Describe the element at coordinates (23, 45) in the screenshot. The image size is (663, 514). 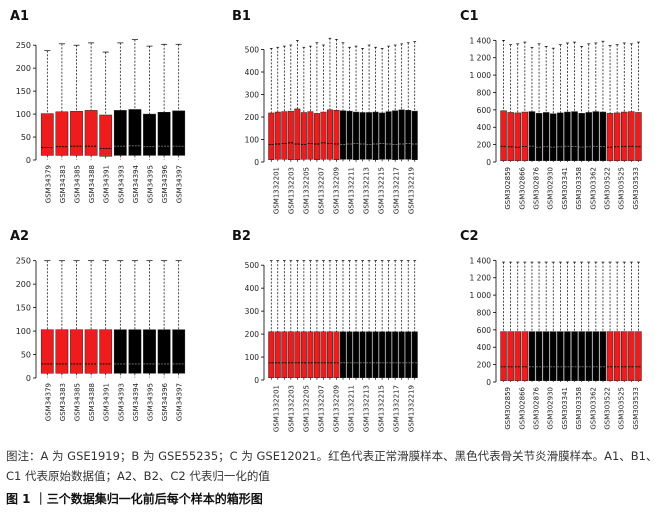
I see `y-tick-label: 250` at that location.